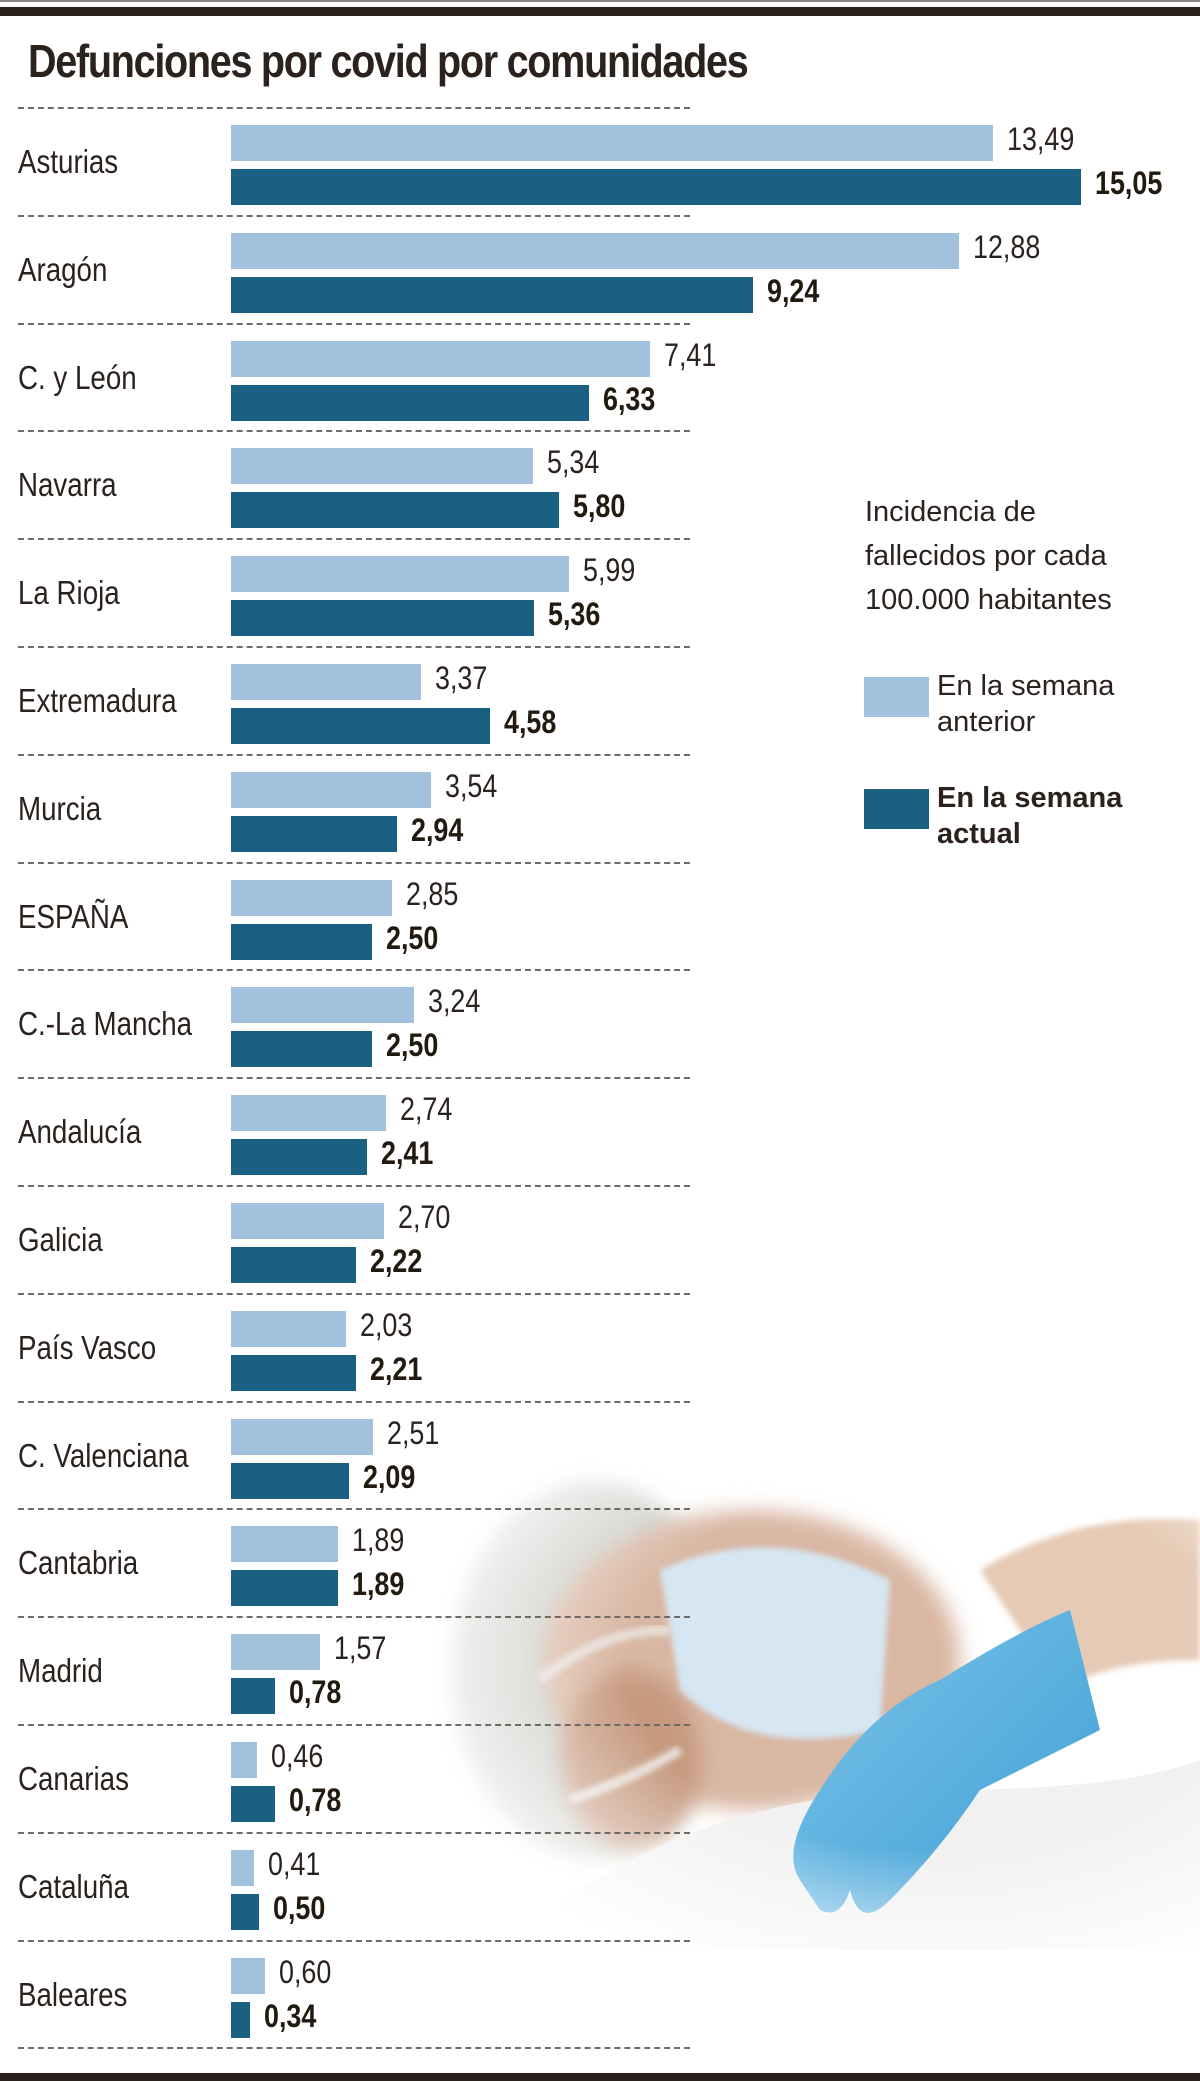  I want to click on row-label: Madrid, so click(60, 1671).